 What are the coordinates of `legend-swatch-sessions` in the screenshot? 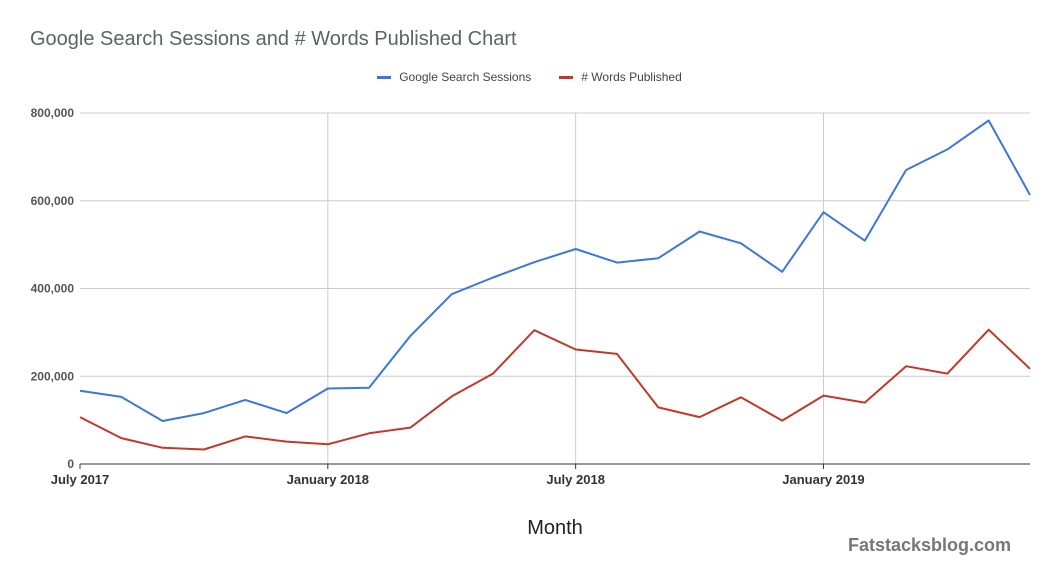 It's located at (384, 77).